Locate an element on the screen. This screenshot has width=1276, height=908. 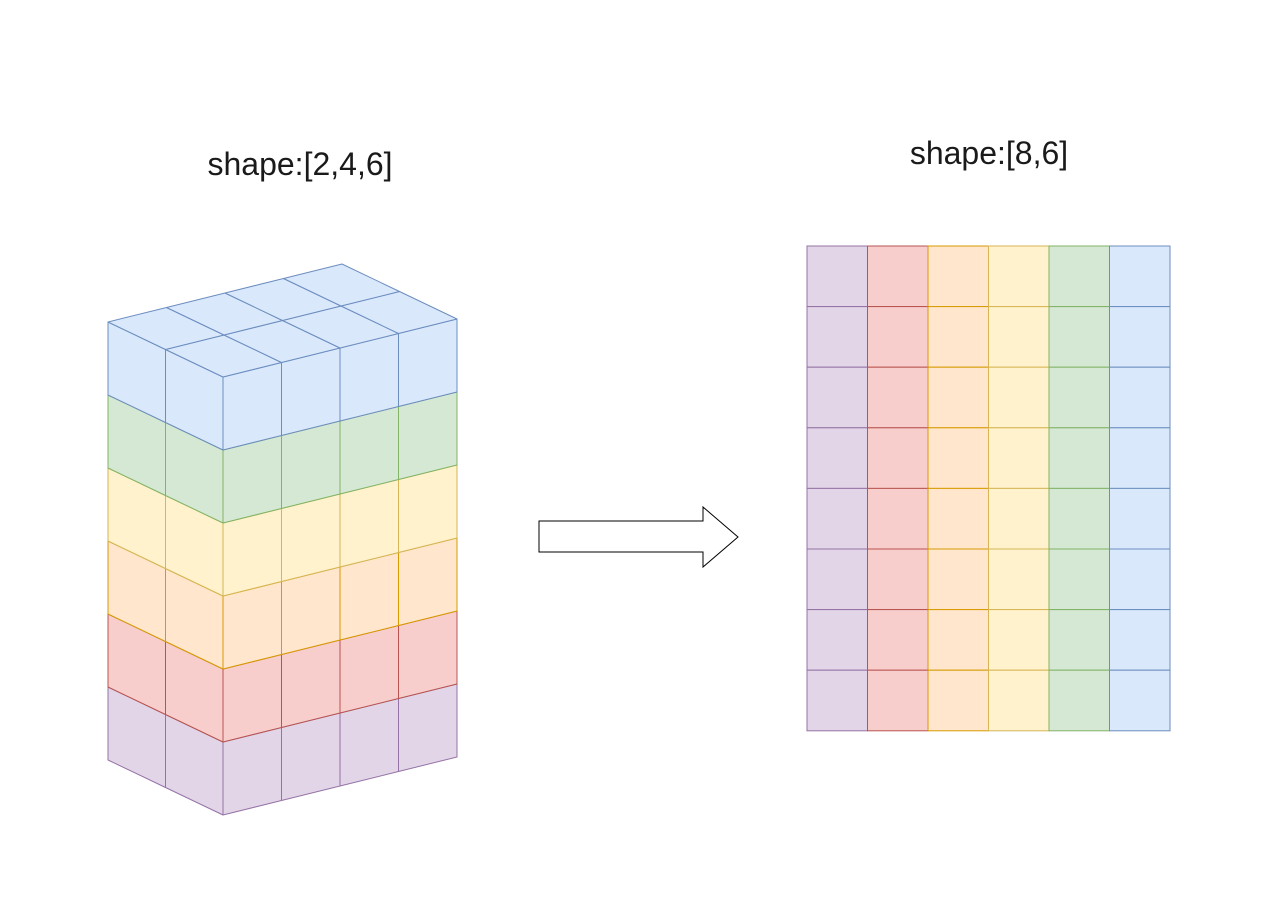
source-shape-label: shape:[2,4,6] is located at coordinates (300, 164).